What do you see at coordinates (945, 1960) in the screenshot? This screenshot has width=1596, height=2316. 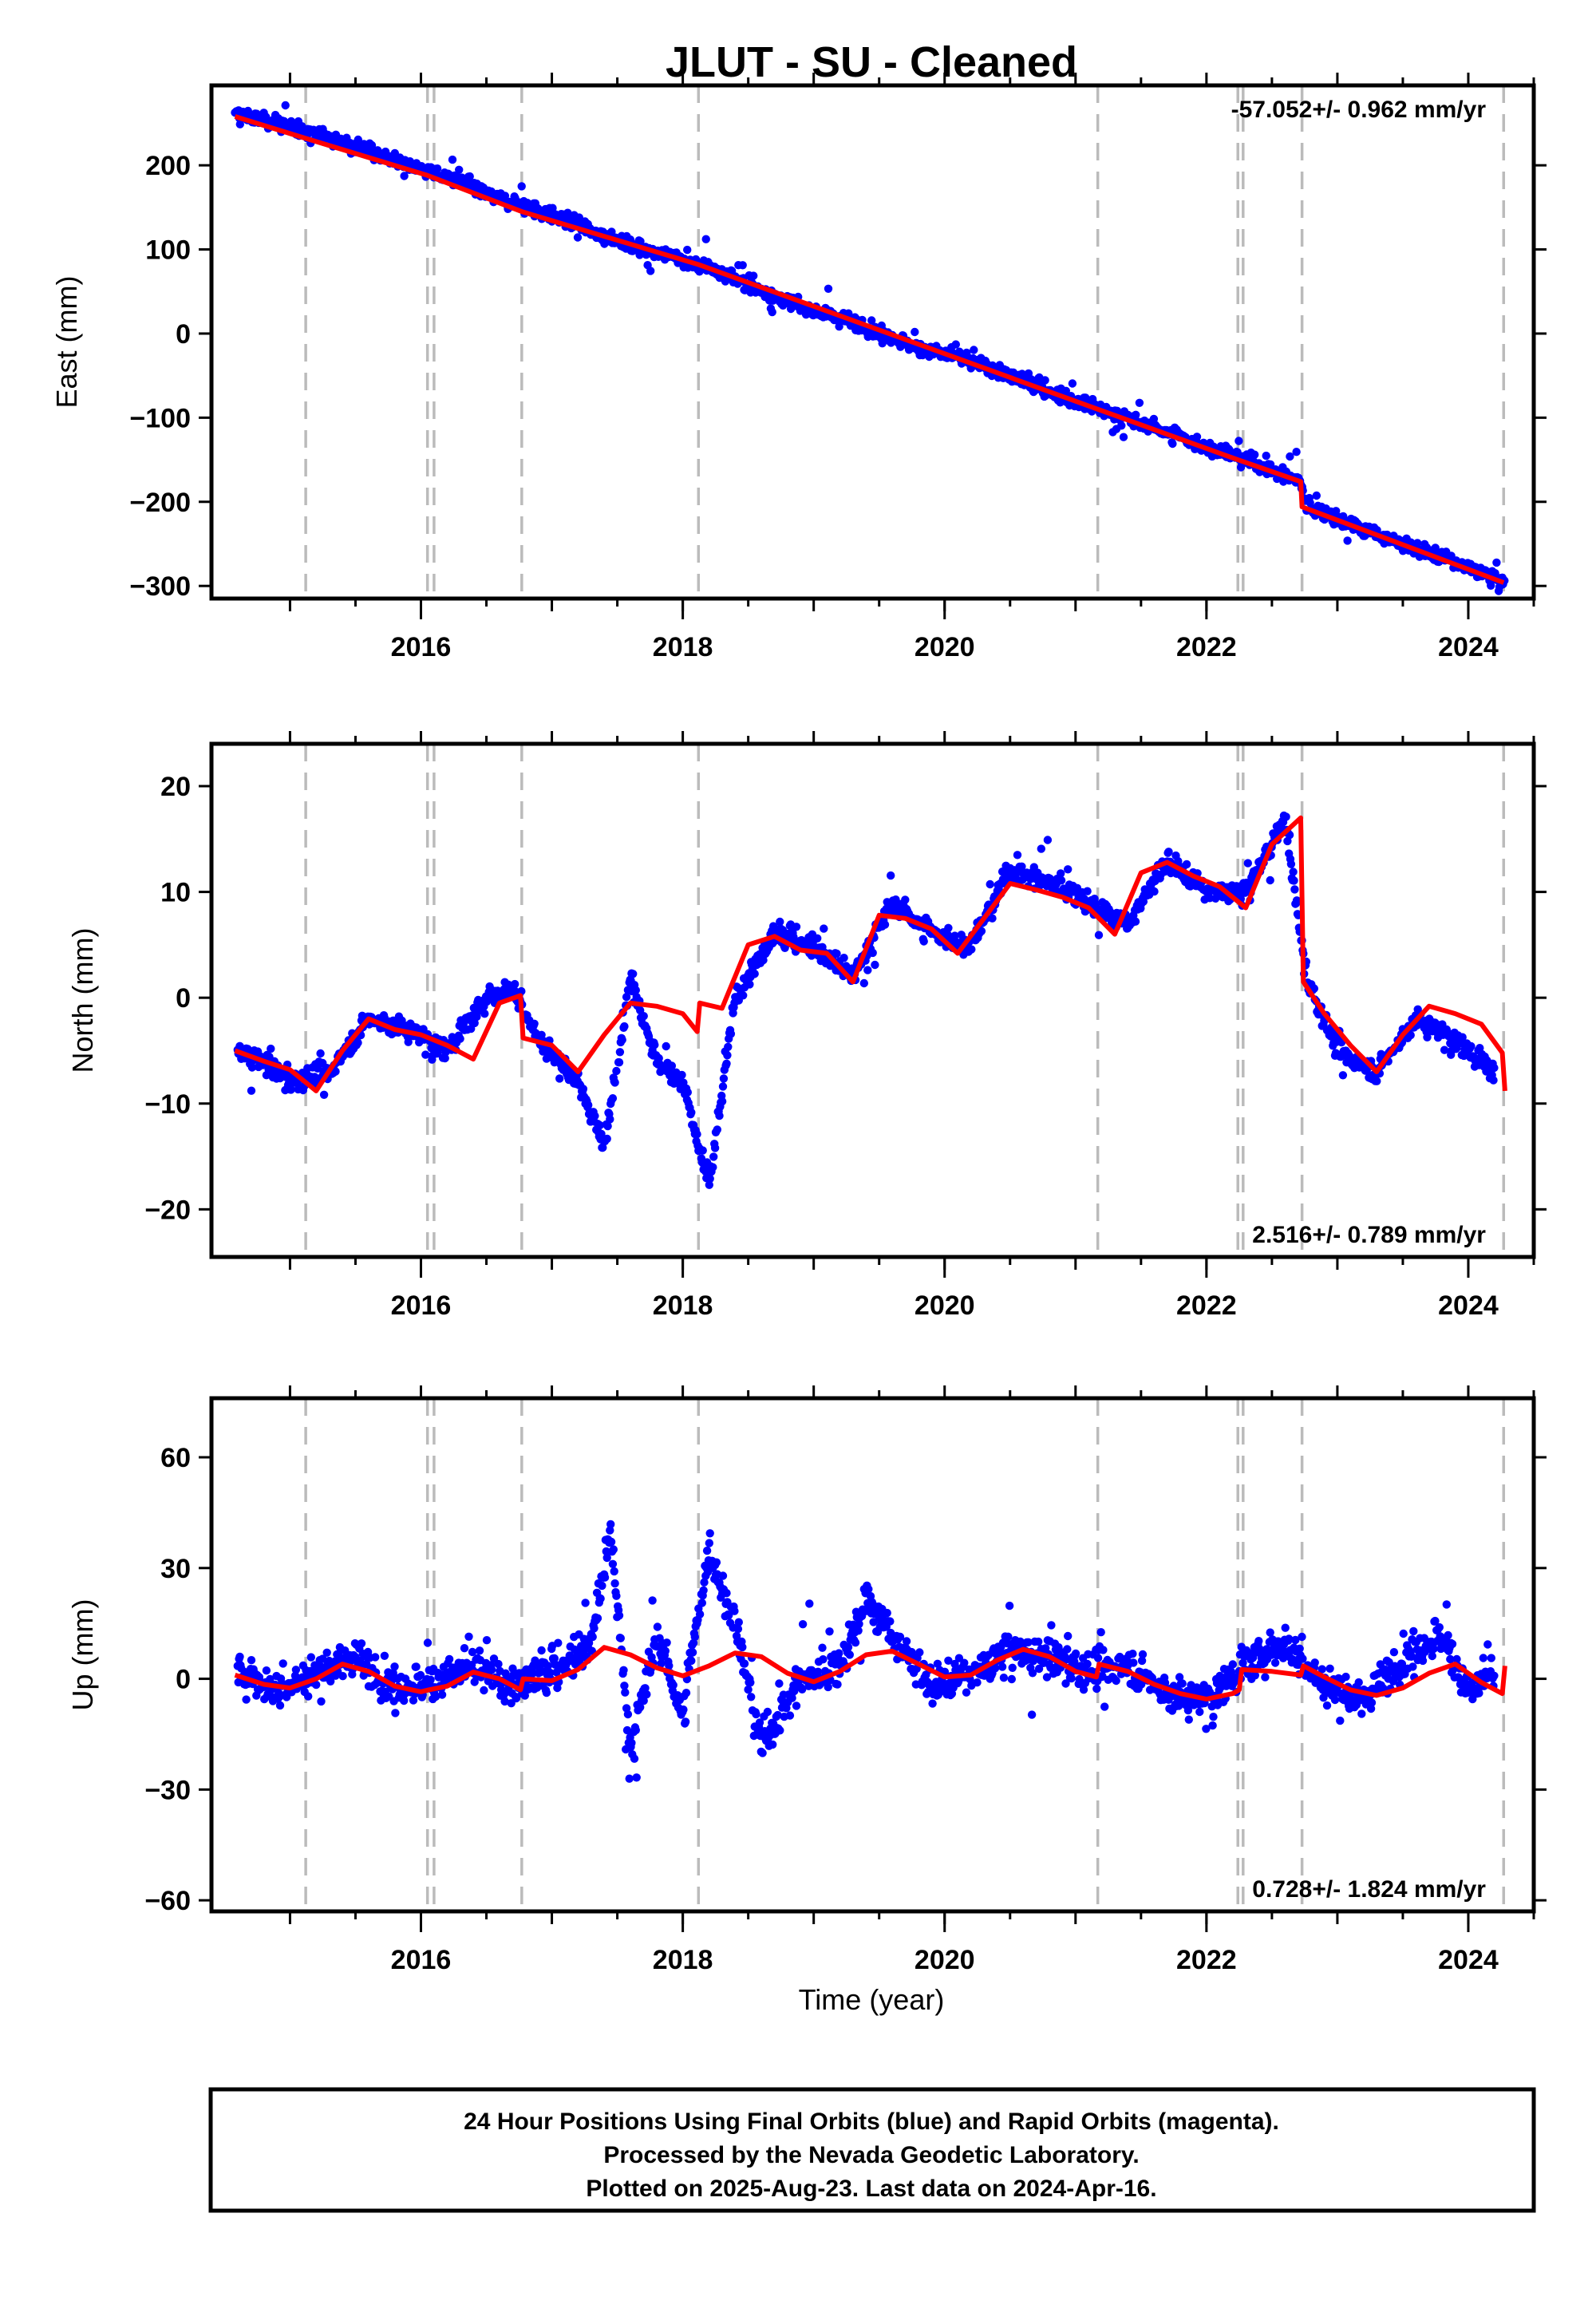 I see `x-tick-label: 2020` at bounding box center [945, 1960].